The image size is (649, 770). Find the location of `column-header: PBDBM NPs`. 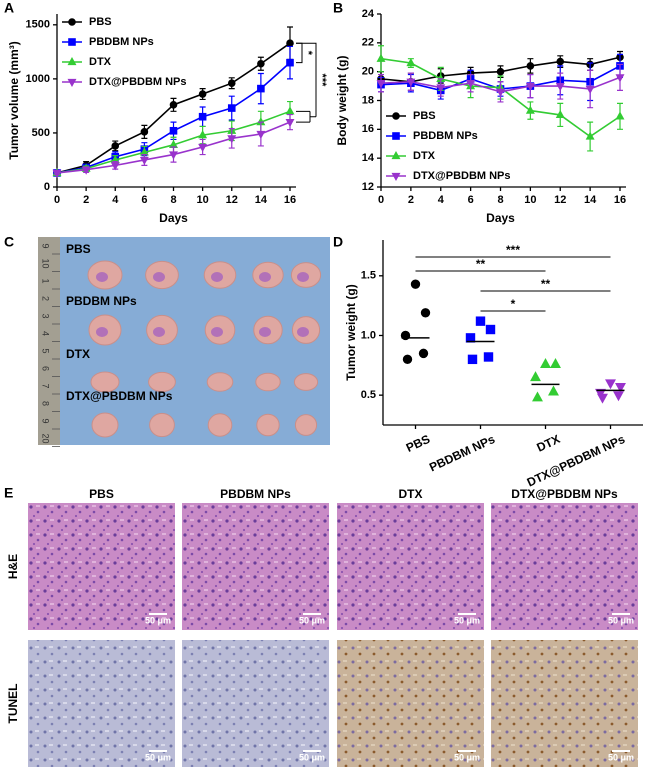

column-header: PBDBM NPs is located at coordinates (255, 494).